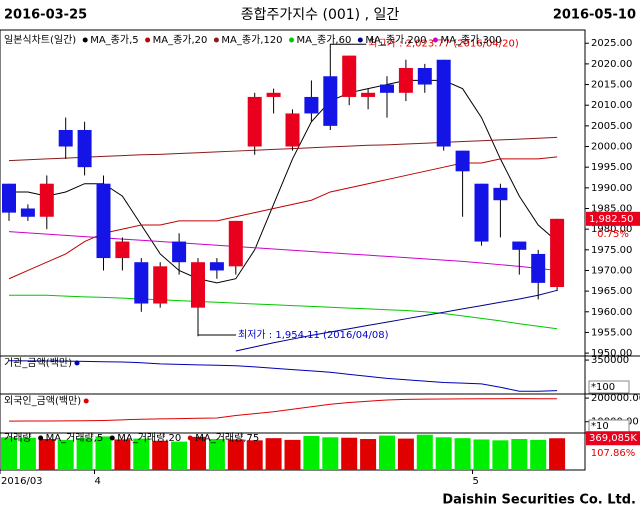 The width and height of the screenshot is (640, 512). What do you see at coordinates (611, 147) in the screenshot?
I see `y-tick-label: 2000.00` at bounding box center [611, 147].